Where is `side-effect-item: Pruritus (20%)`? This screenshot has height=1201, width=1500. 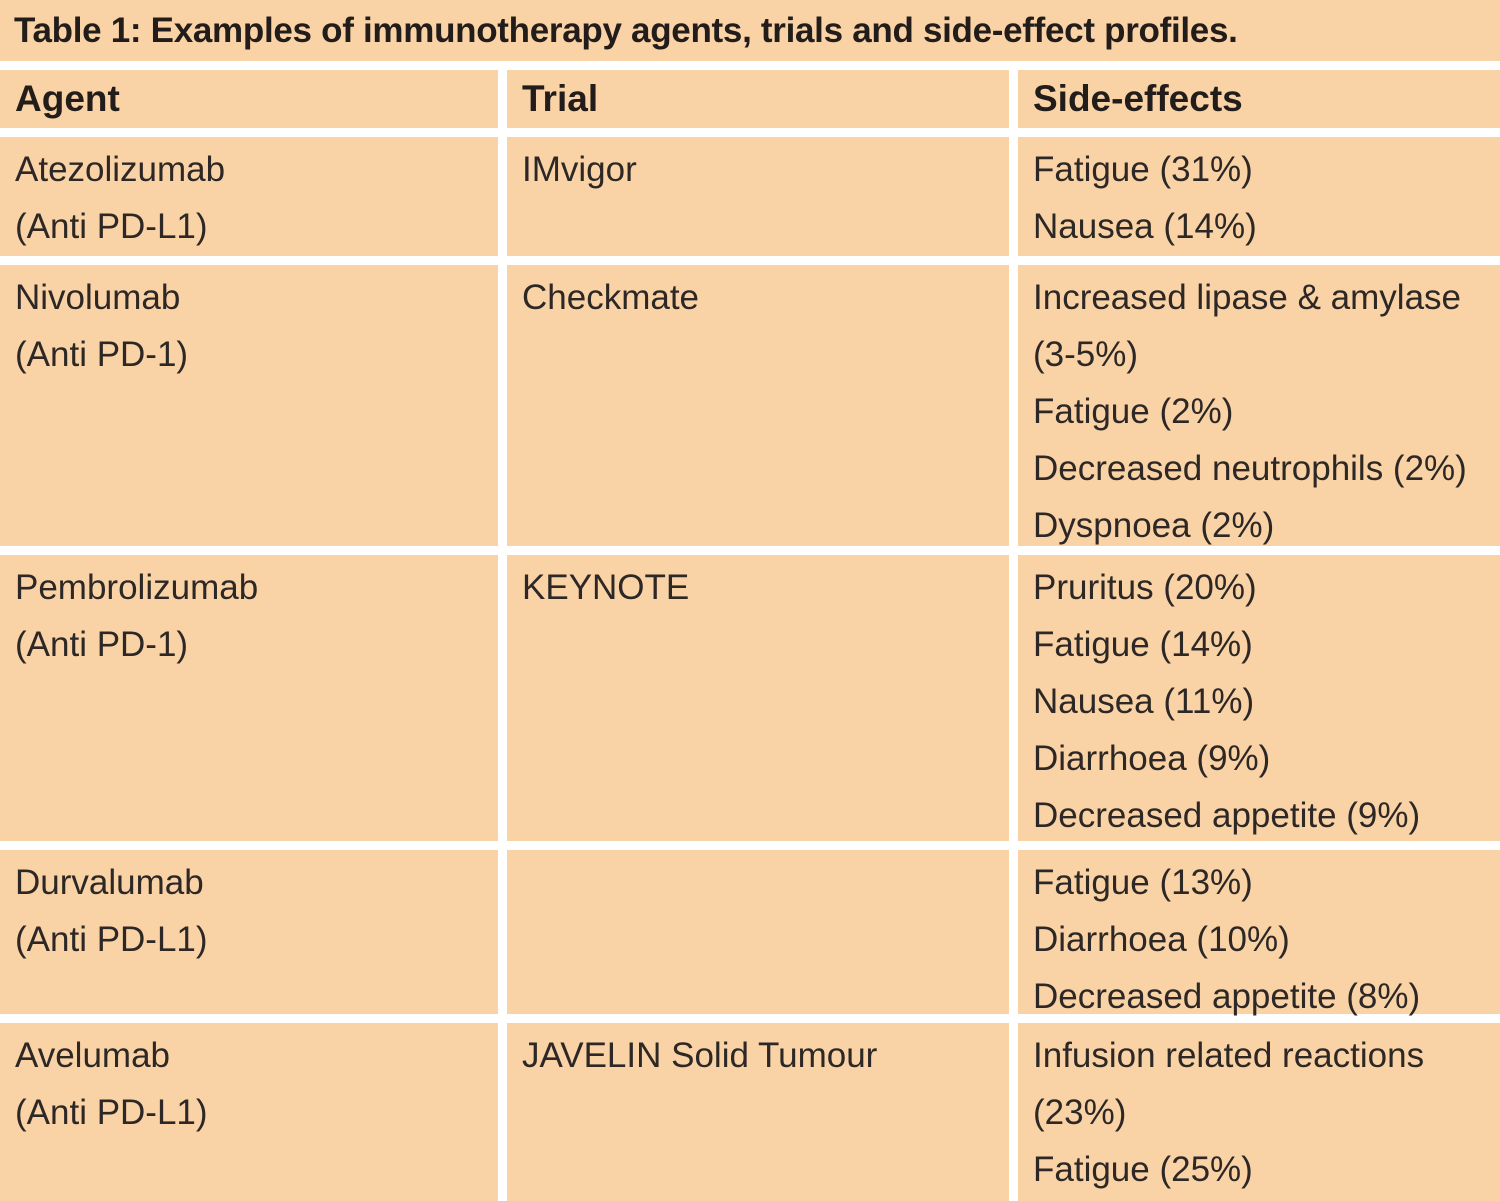 side-effect-item: Pruritus (20%) is located at coordinates (1145, 587).